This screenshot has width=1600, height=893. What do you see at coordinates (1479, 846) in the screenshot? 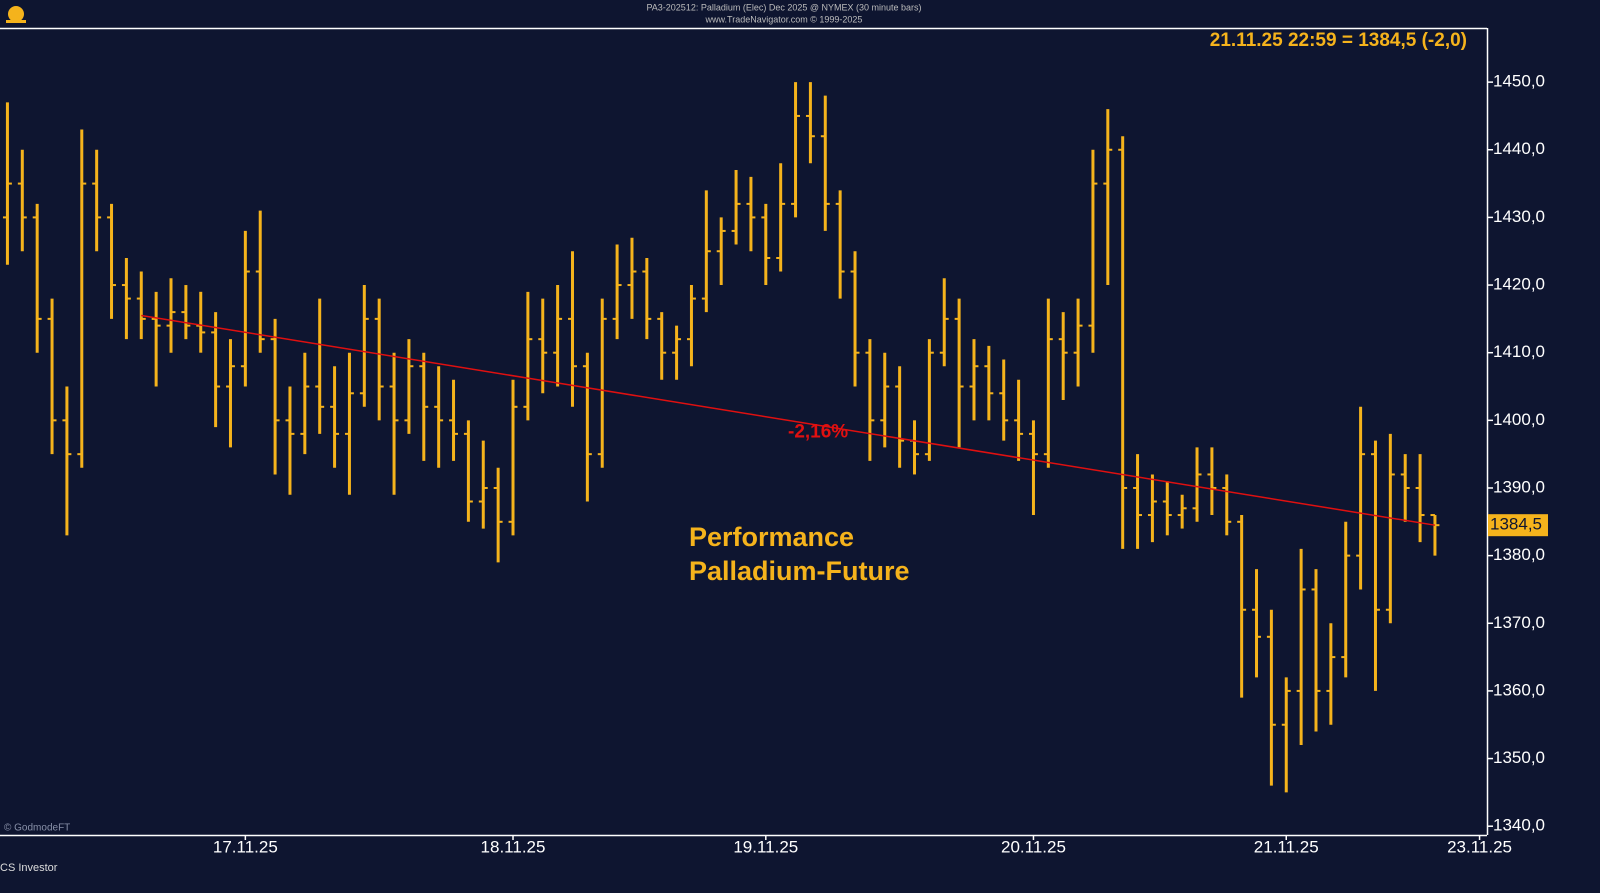
I see `x-tick-label: 23.11.25` at bounding box center [1479, 846].